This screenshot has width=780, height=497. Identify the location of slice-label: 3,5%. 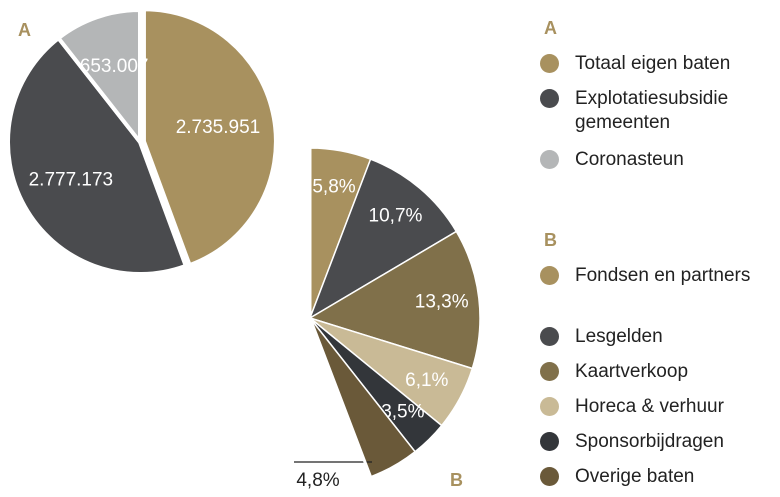
(402, 412).